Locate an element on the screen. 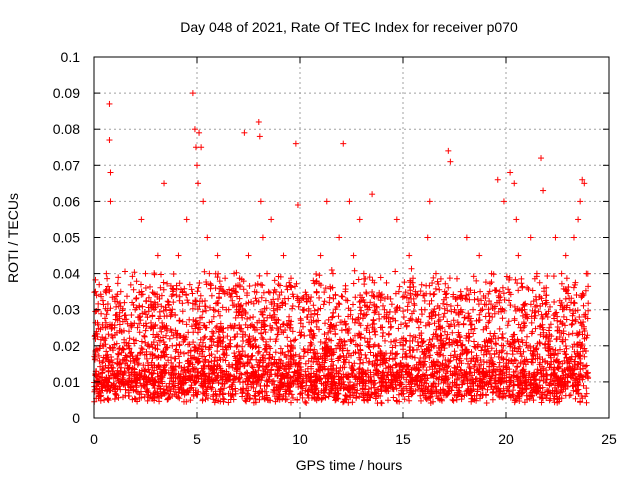 The width and height of the screenshot is (640, 480). x-tick-label: 0 is located at coordinates (94, 439).